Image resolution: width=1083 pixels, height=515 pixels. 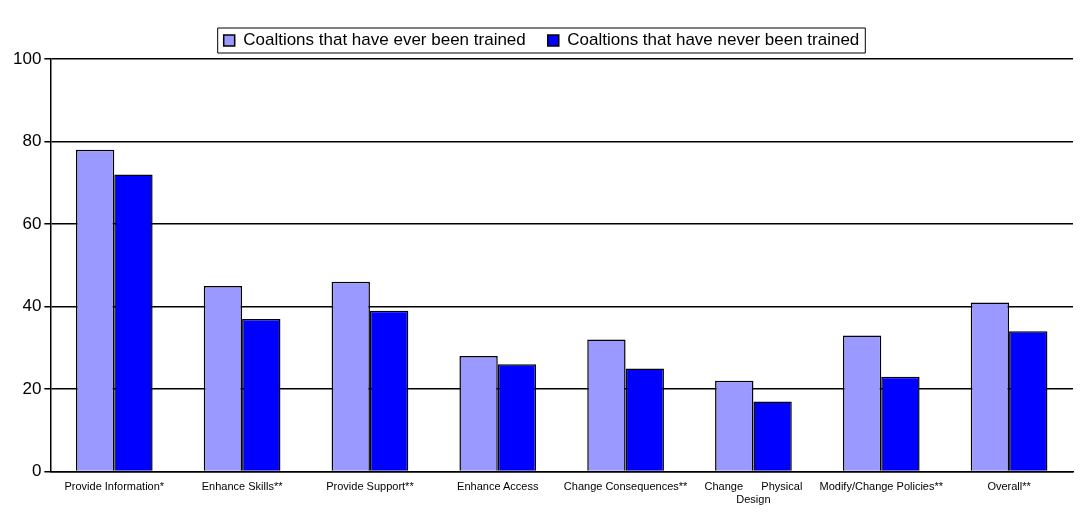 What do you see at coordinates (370, 486) in the screenshot?
I see `x-tick-label: Provide Support**` at bounding box center [370, 486].